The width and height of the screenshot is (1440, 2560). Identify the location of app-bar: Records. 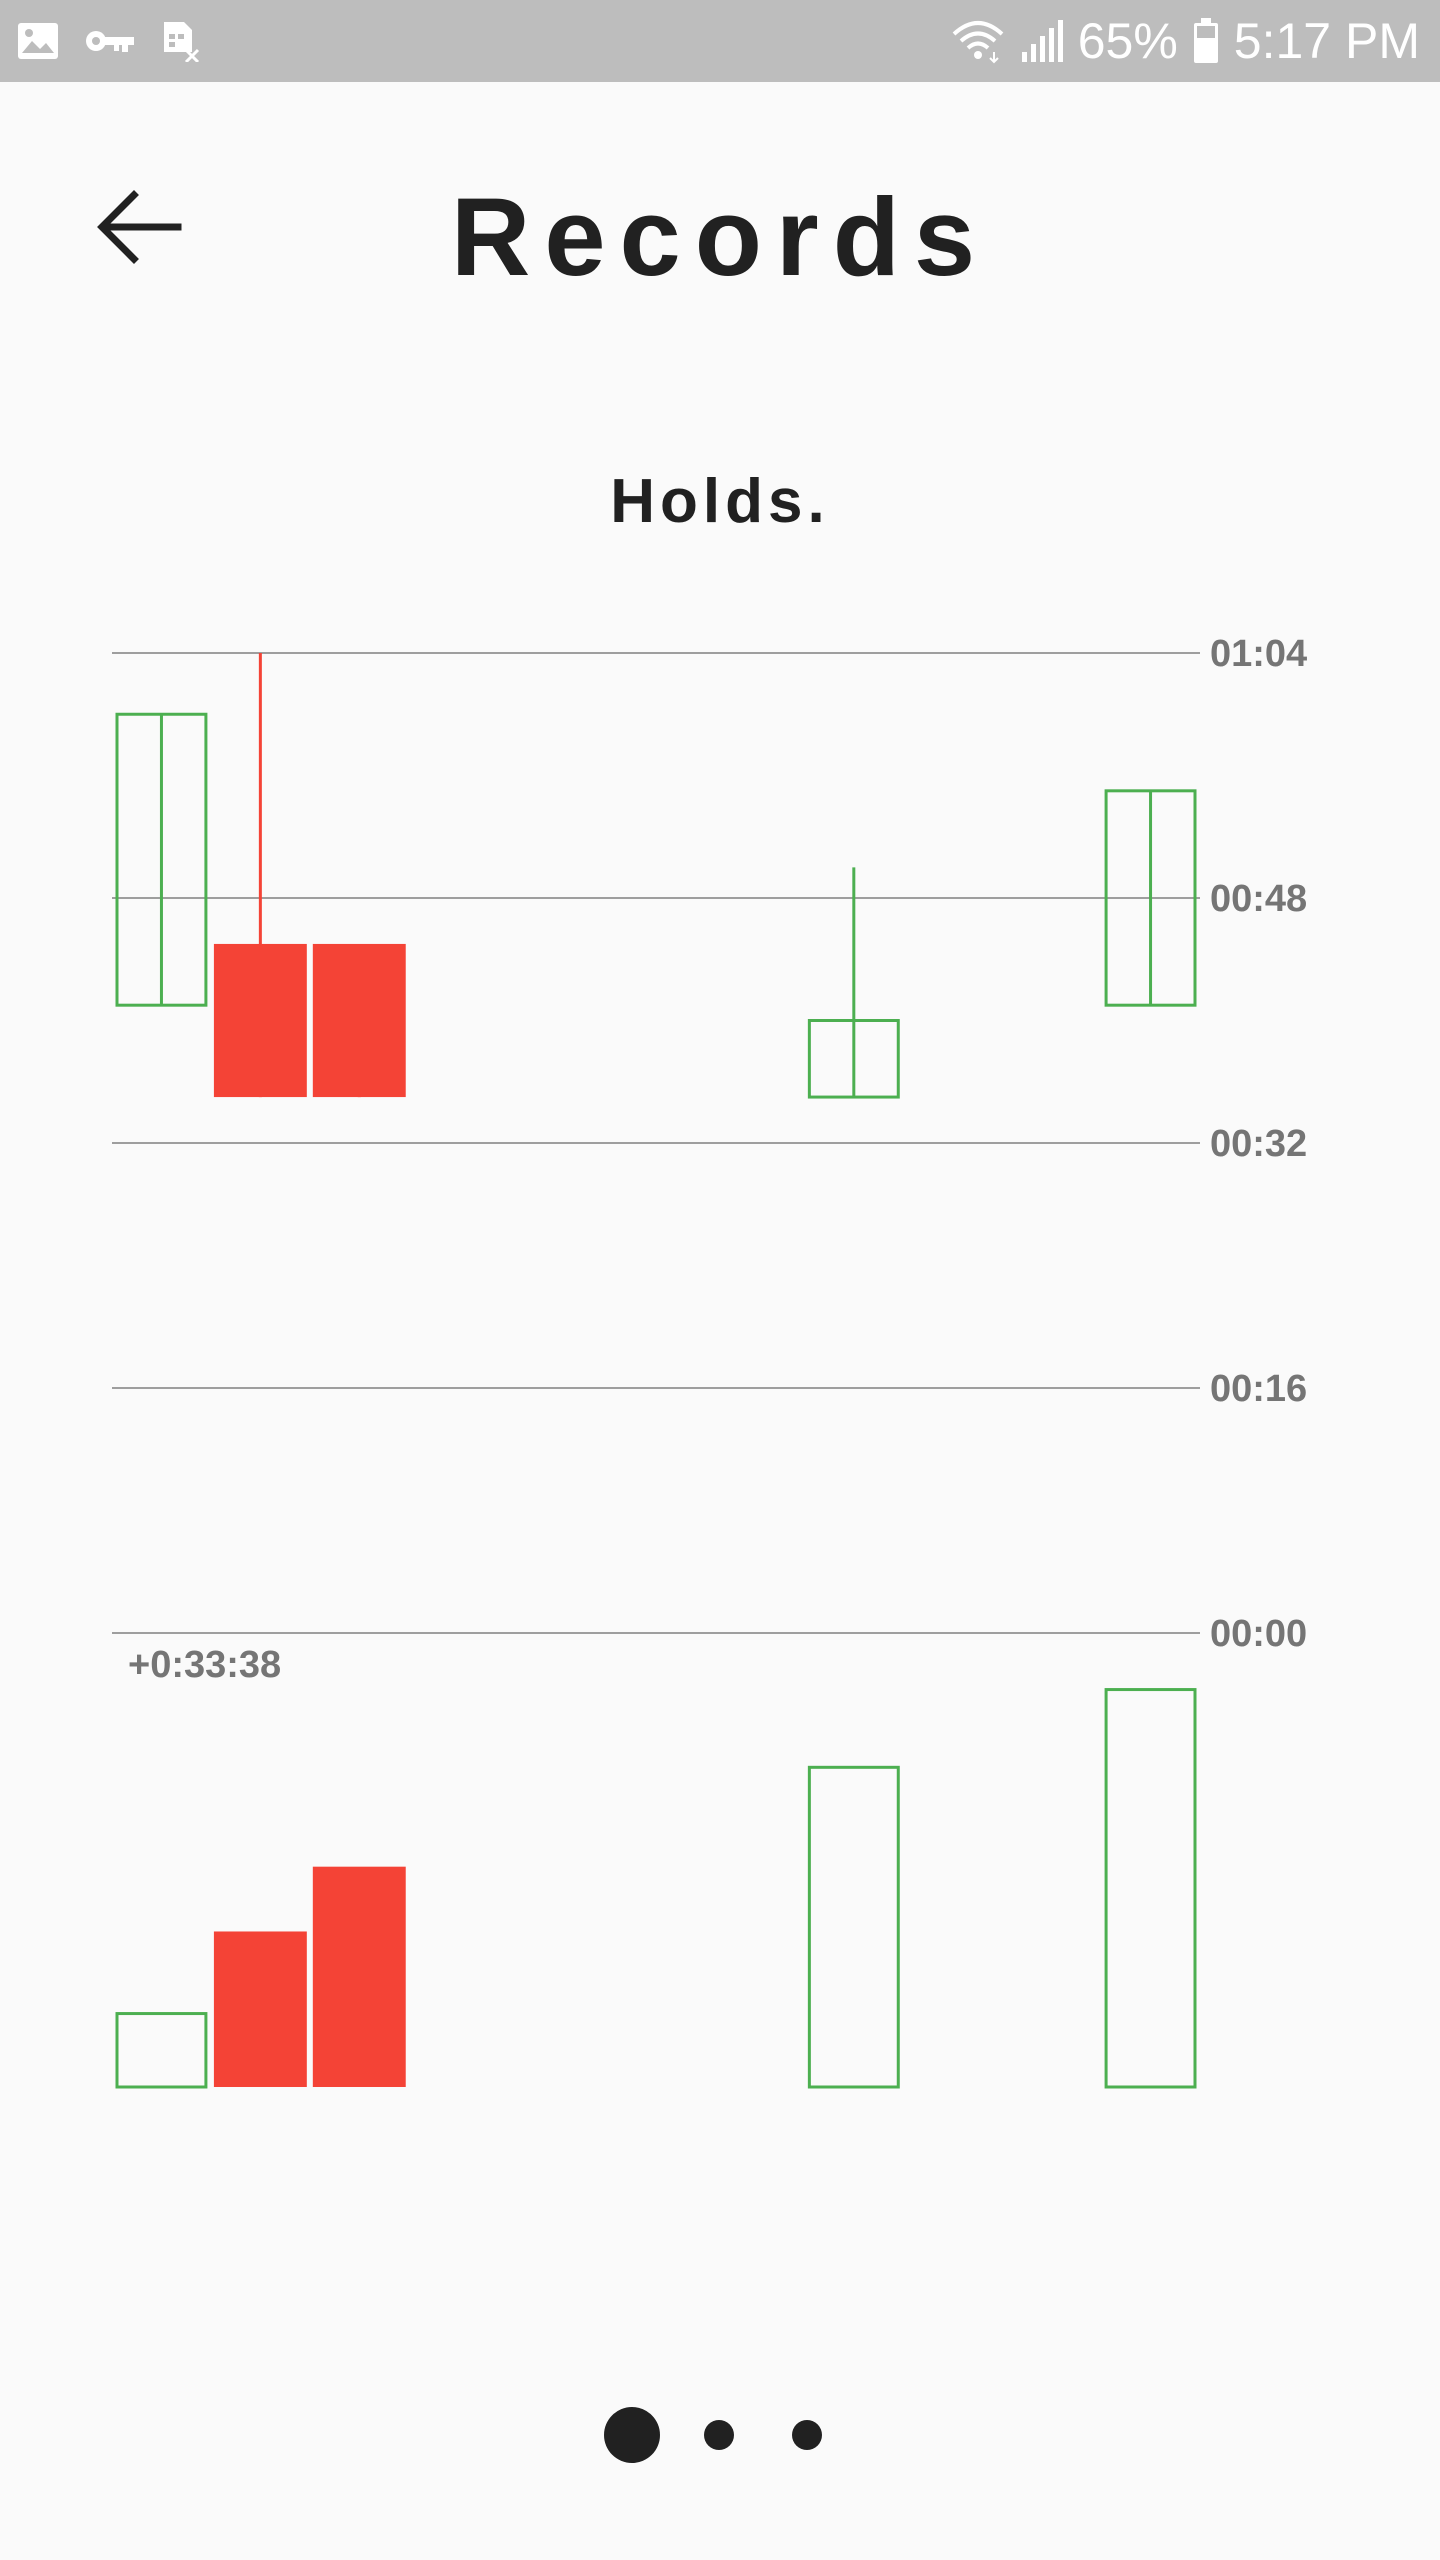
(720, 232).